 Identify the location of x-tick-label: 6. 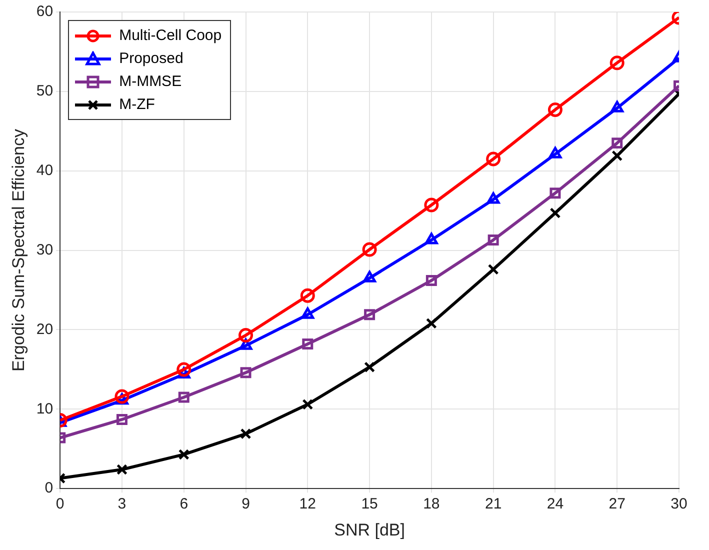
(184, 504).